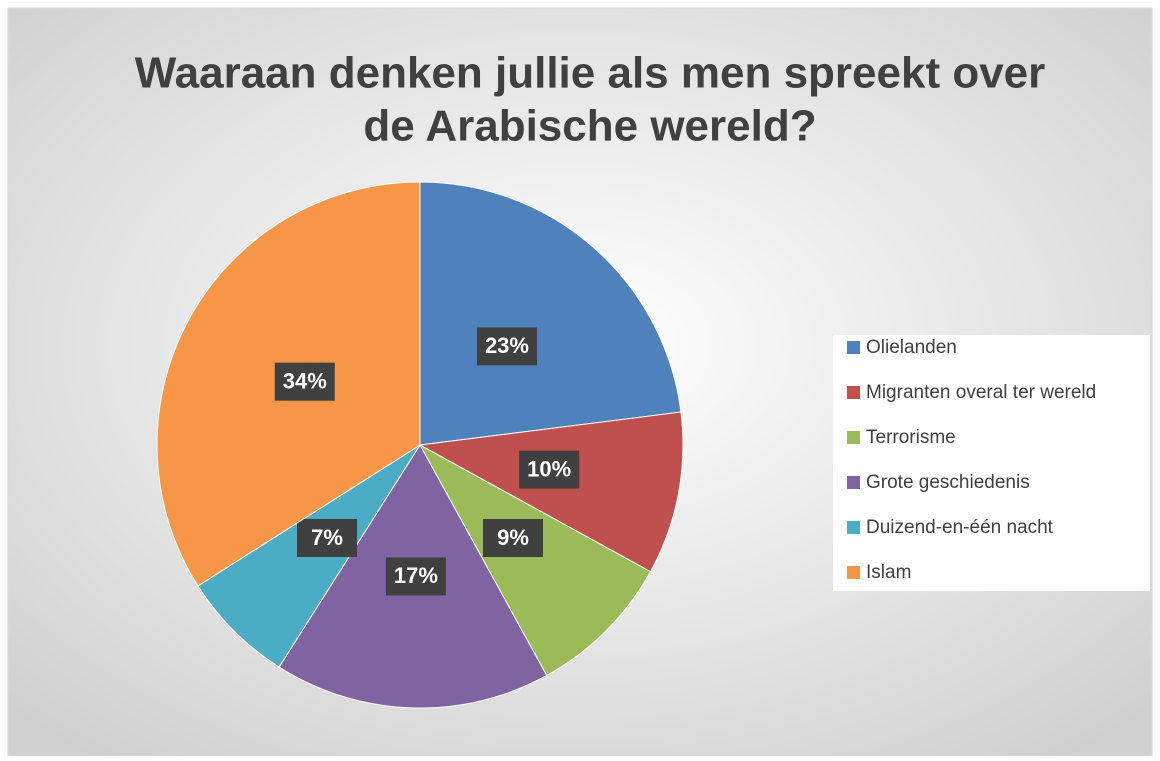  I want to click on legend-label: Terrorisme, so click(911, 437).